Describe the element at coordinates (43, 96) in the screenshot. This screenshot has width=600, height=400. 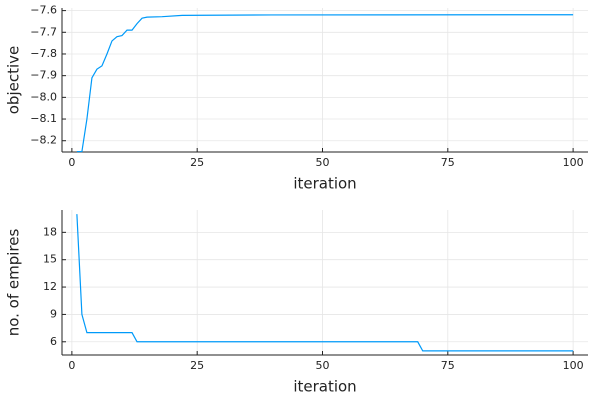
I see `y-tick-label: −8.0` at that location.